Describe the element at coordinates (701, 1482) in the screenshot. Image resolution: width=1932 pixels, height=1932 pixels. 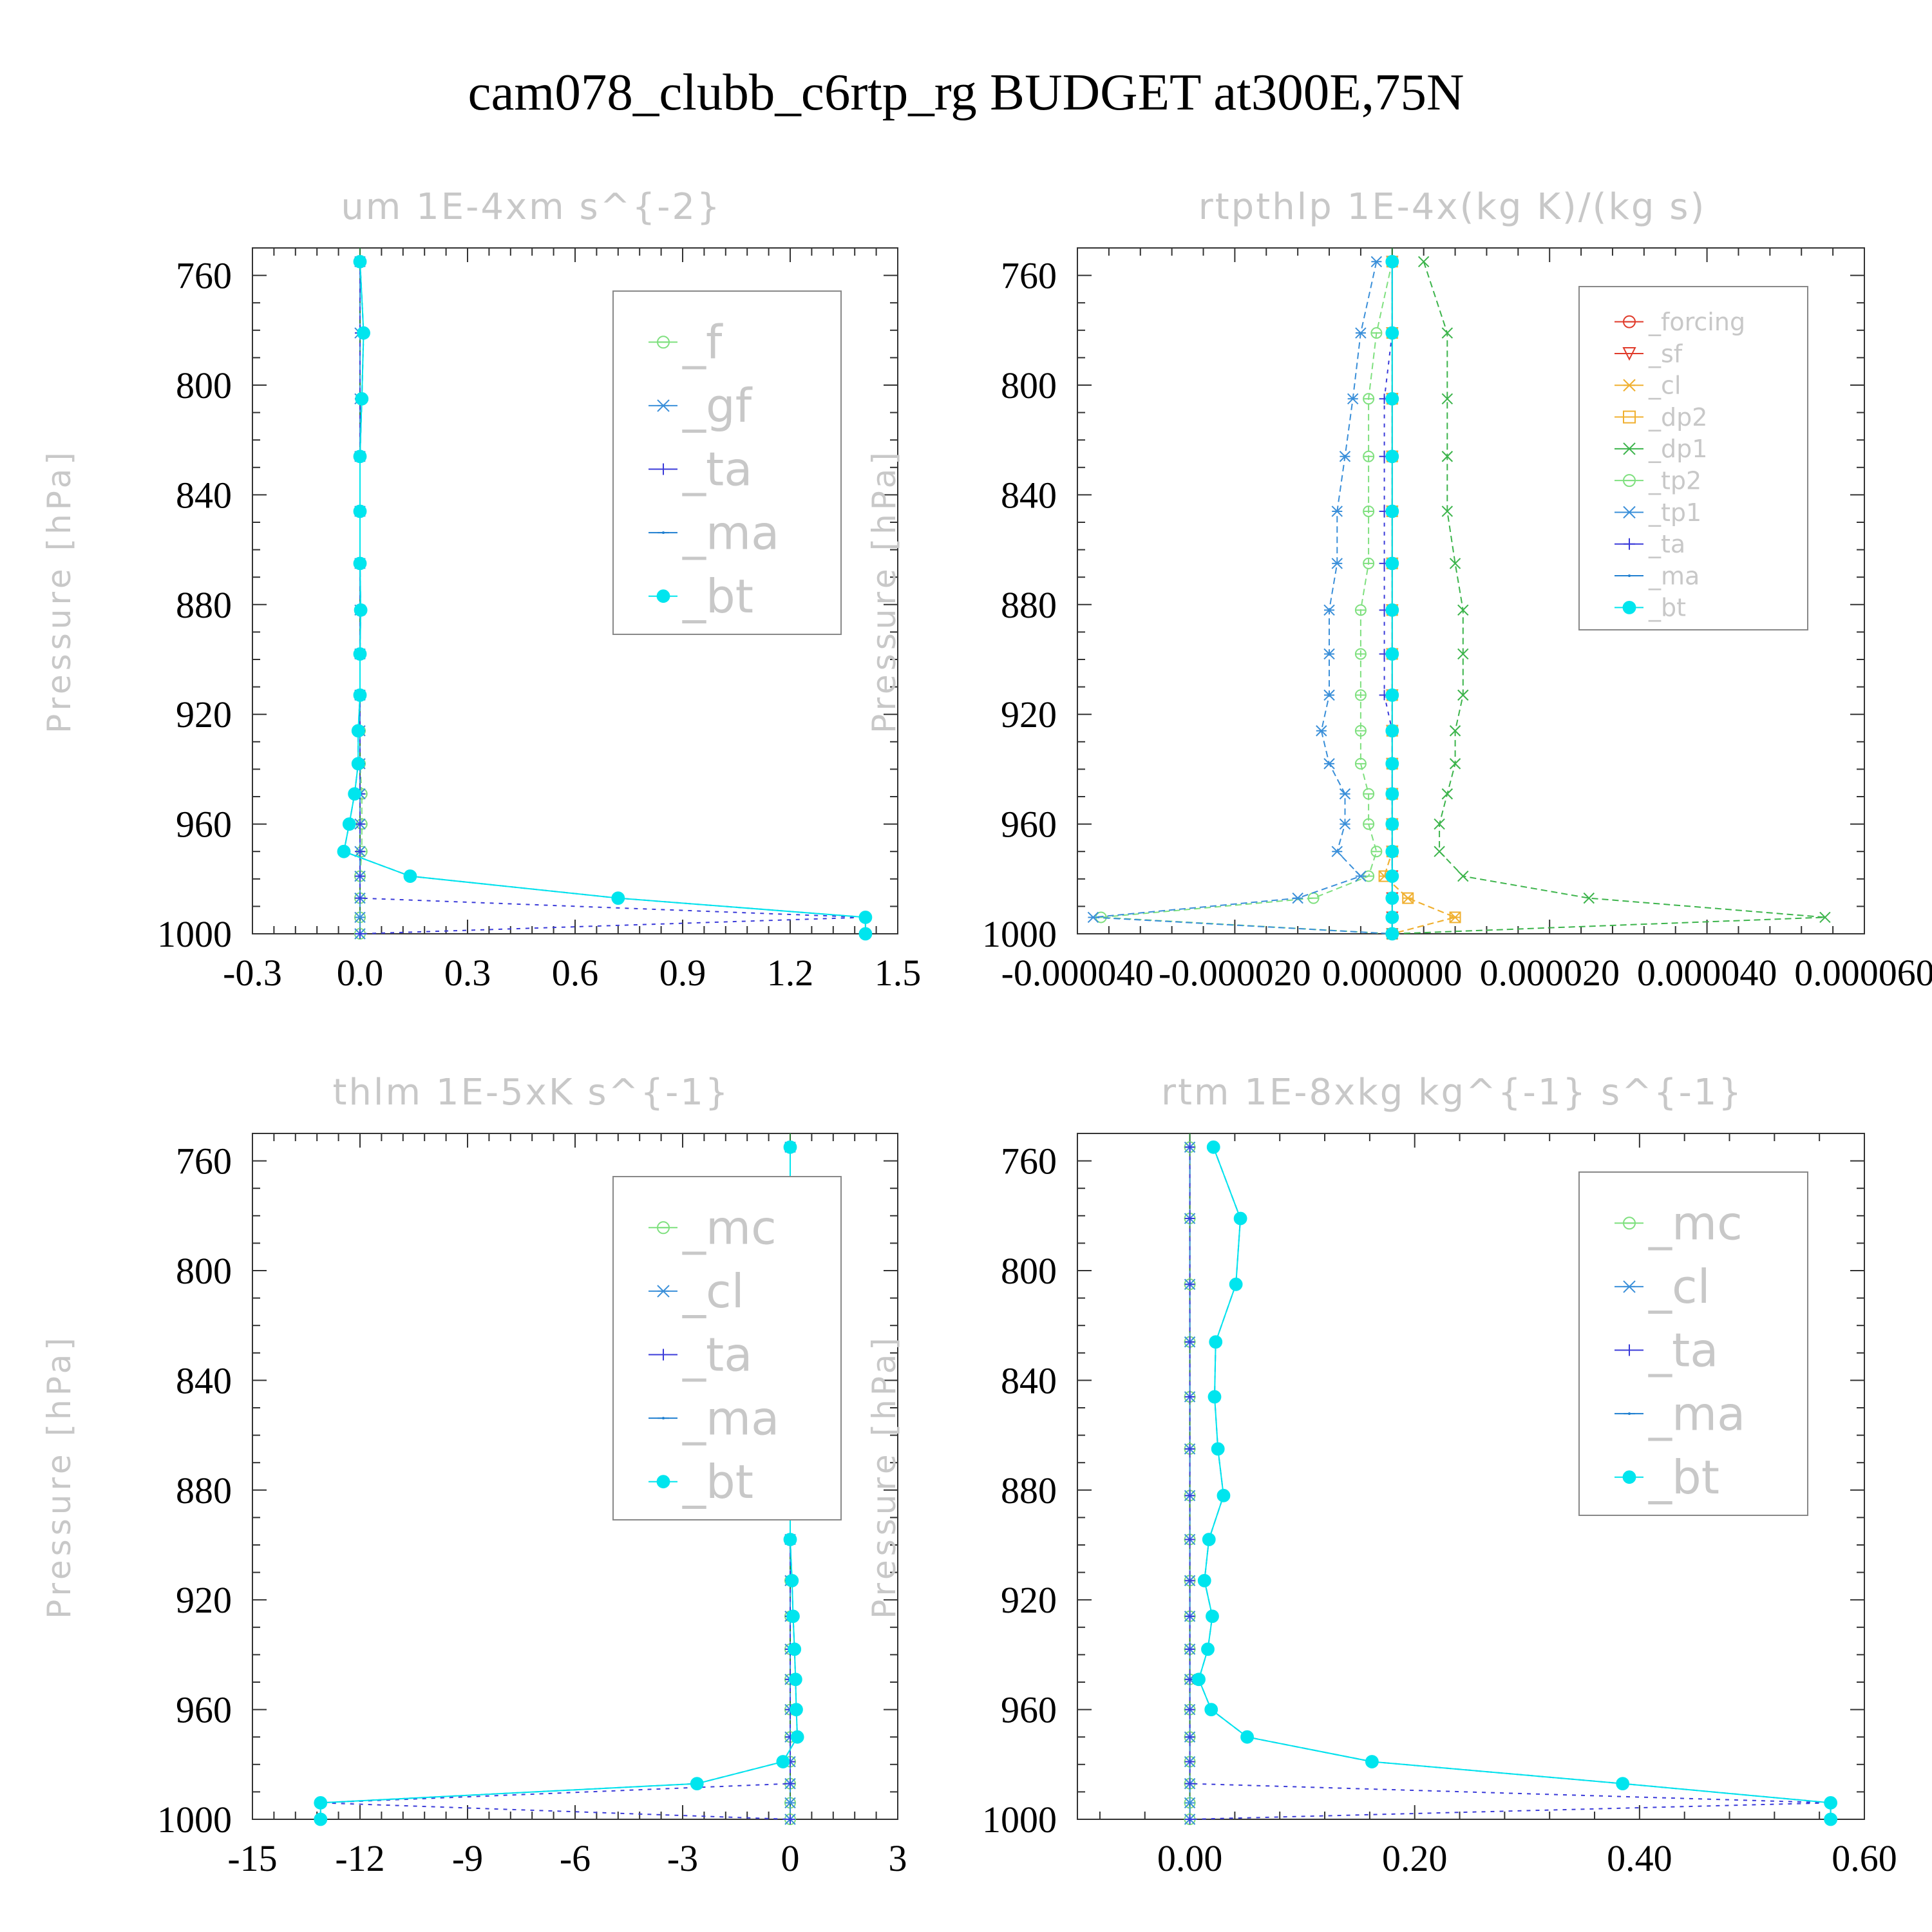
I see `legend-item: _bt` at that location.